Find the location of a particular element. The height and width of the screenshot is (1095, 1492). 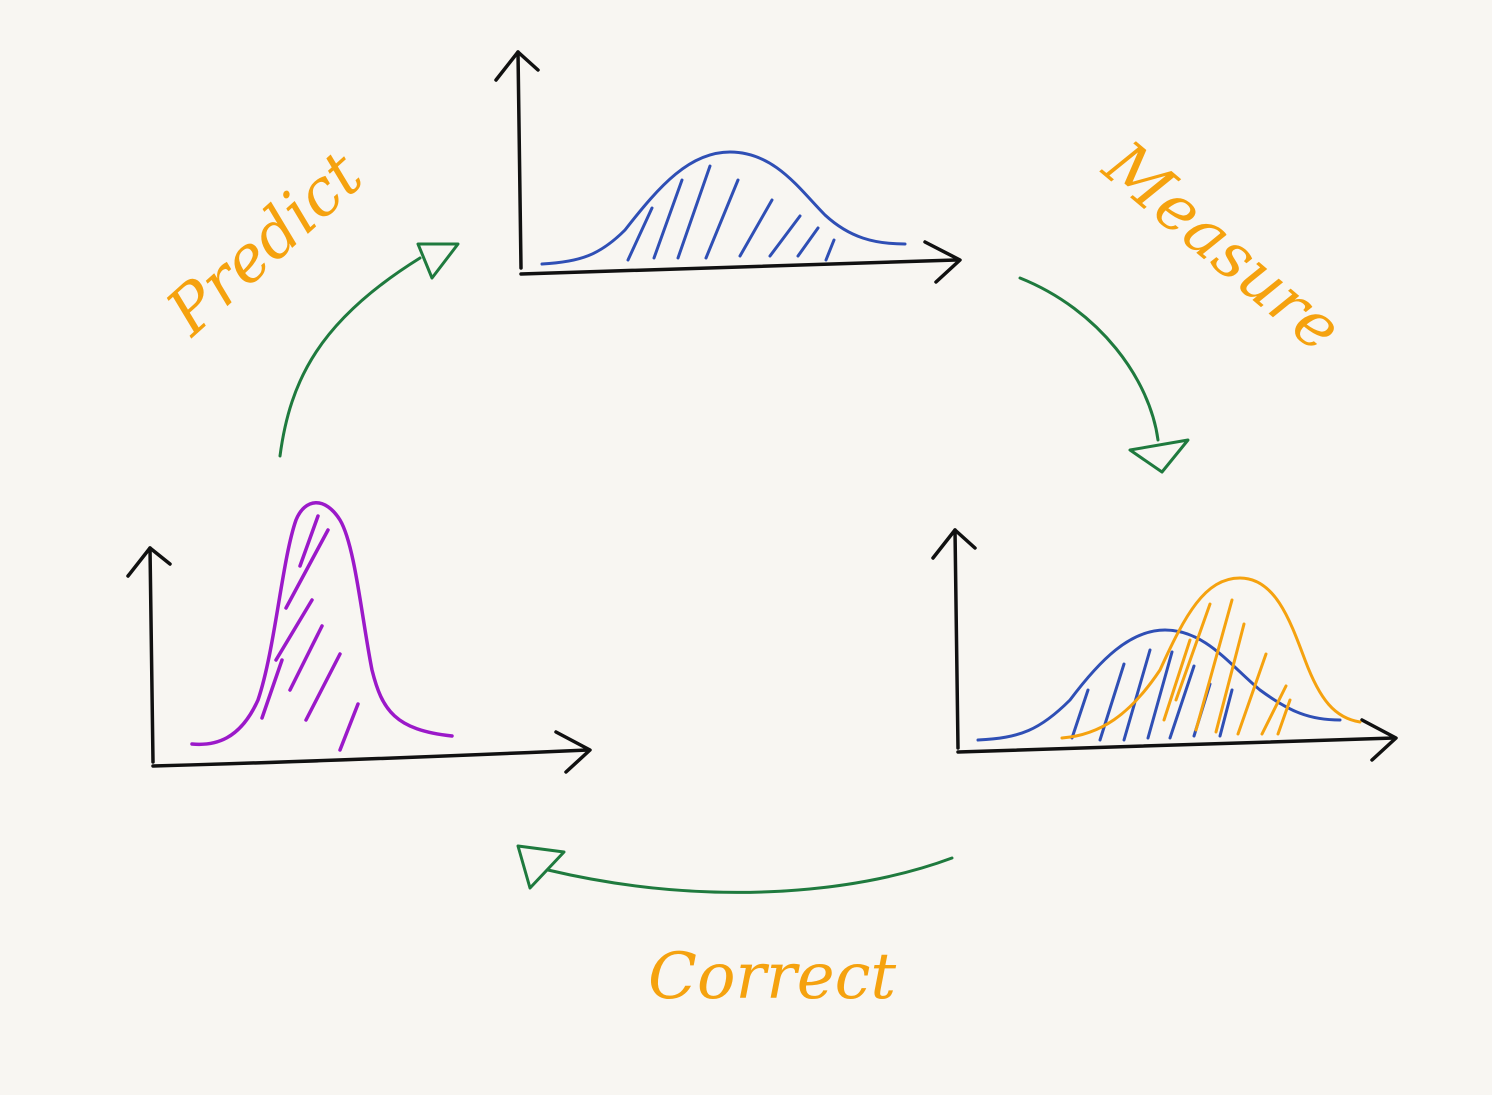

top-curve is located at coordinates (723, 208).